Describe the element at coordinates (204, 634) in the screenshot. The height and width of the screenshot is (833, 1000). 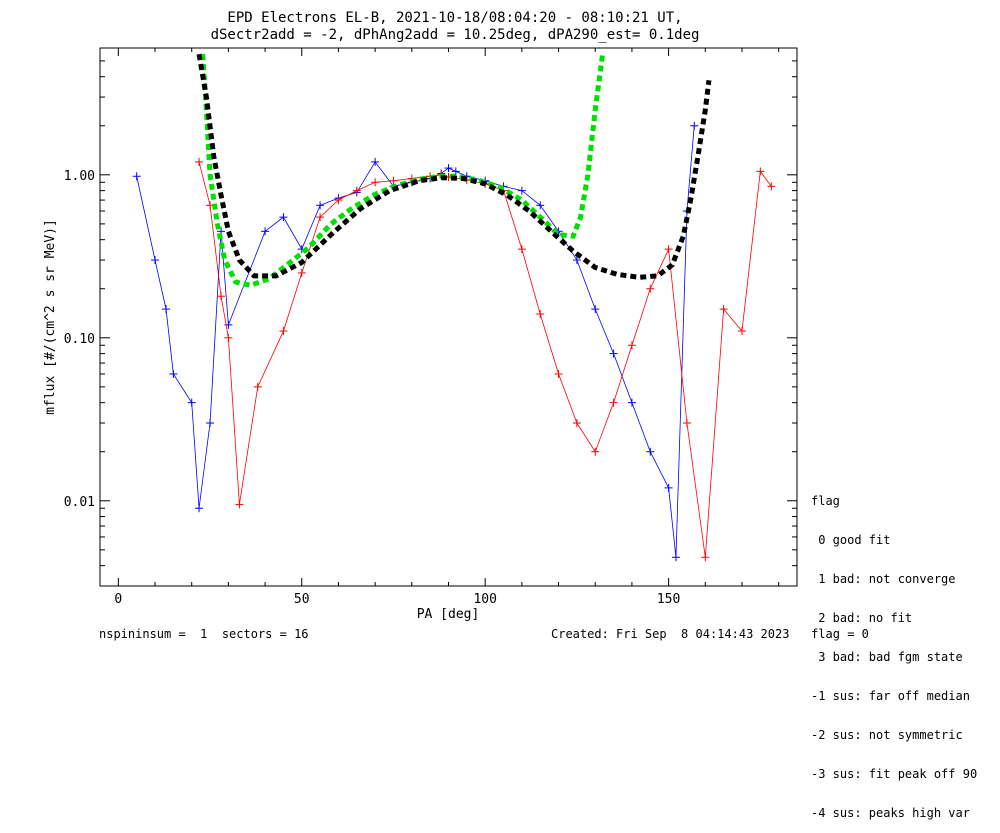
I see `footer-left: nspininsum = 1 sectors = 16` at that location.